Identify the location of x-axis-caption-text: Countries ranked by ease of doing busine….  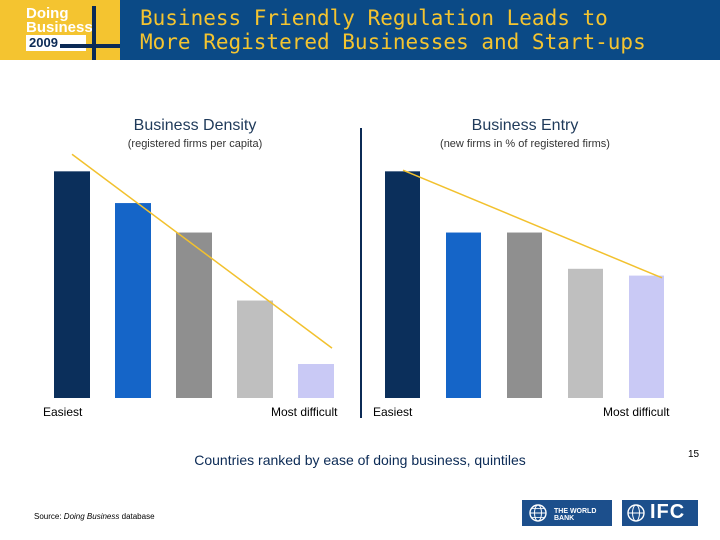
(360, 460).